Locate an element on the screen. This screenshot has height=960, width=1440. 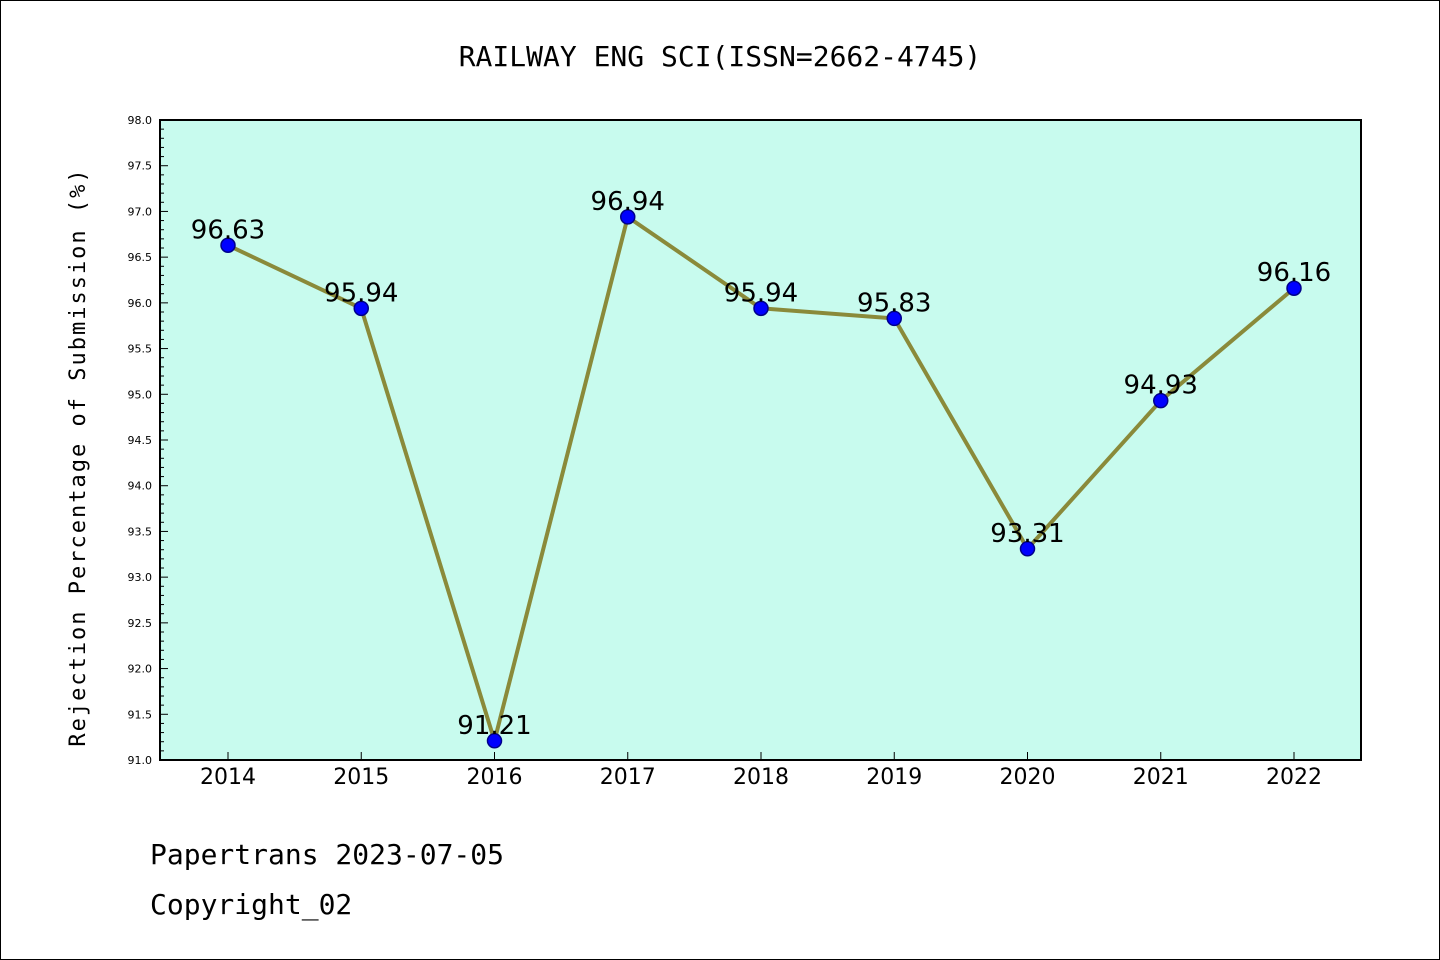
y-tick-label: 93.0 is located at coordinates (140, 577).